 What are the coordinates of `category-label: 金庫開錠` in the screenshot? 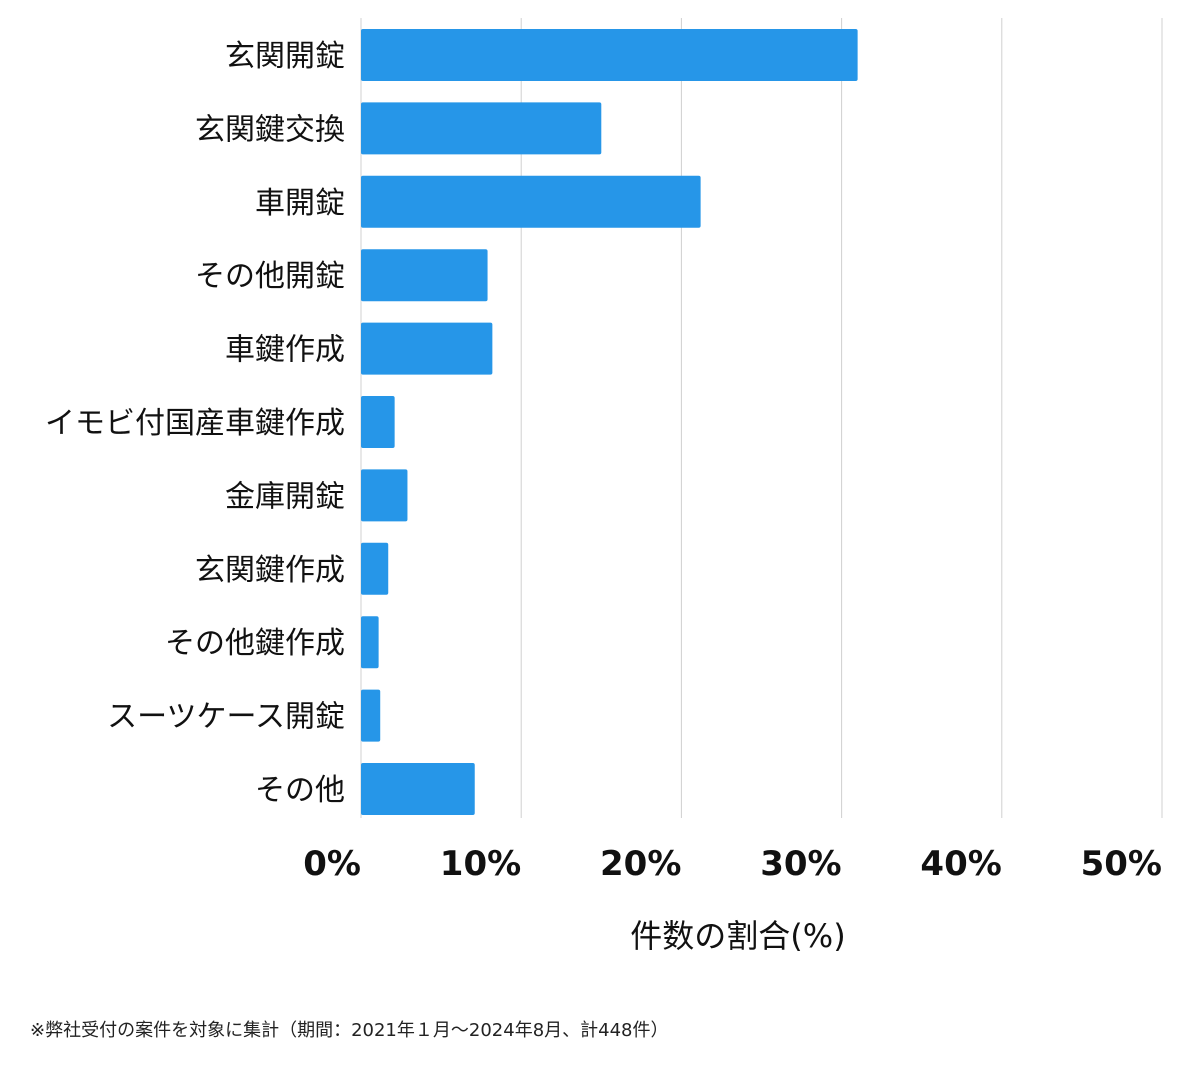 It's located at (285, 496).